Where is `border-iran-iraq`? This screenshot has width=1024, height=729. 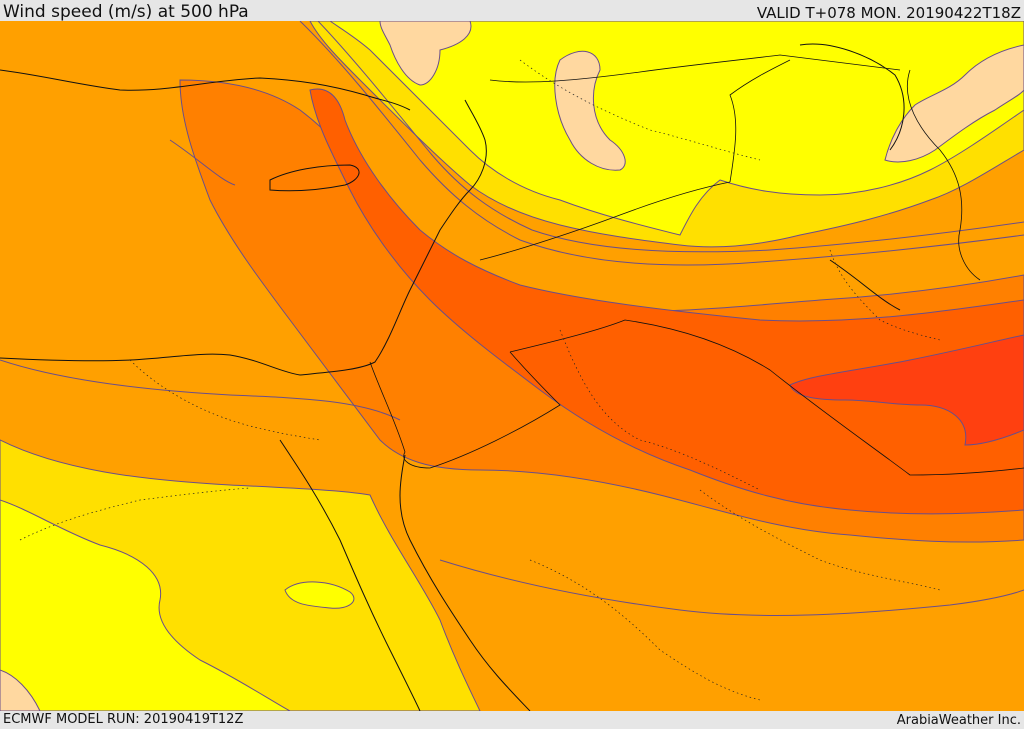 border-iran-iraq is located at coordinates (943, 175).